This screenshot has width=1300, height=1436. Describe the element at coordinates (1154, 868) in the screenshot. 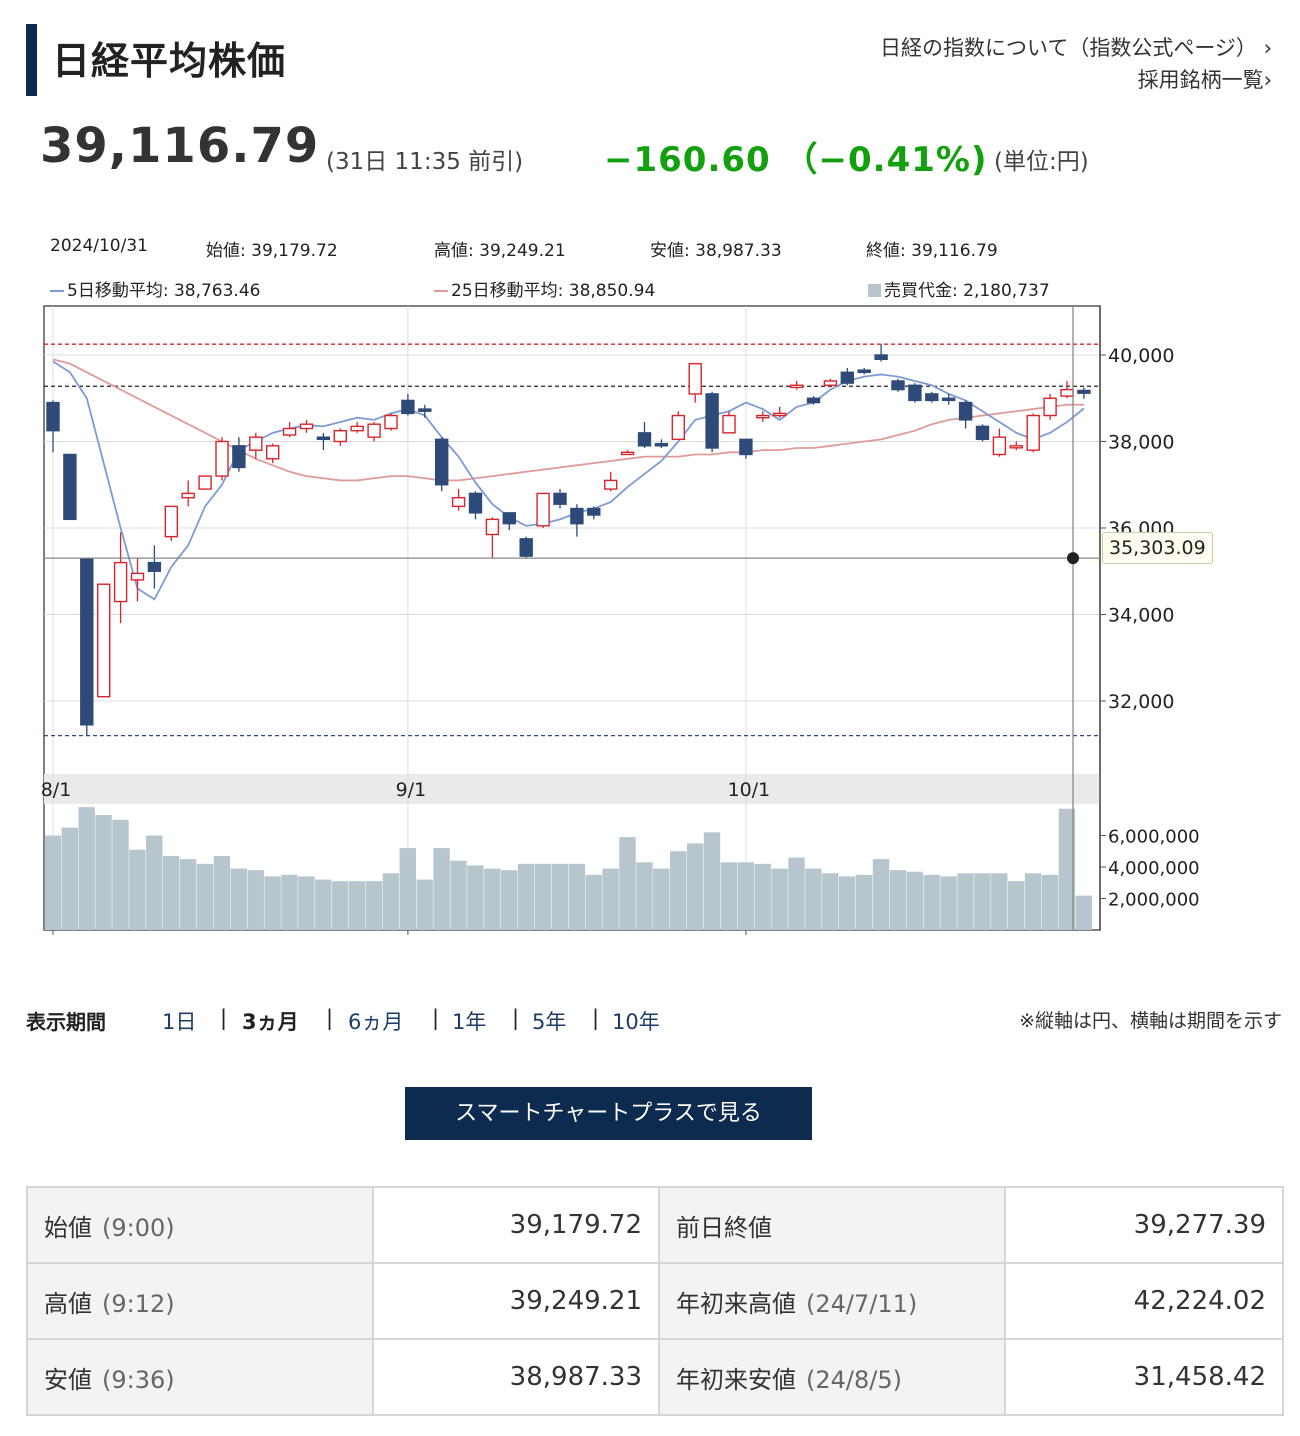

I see `volume-tick-label: 4,000,000` at that location.